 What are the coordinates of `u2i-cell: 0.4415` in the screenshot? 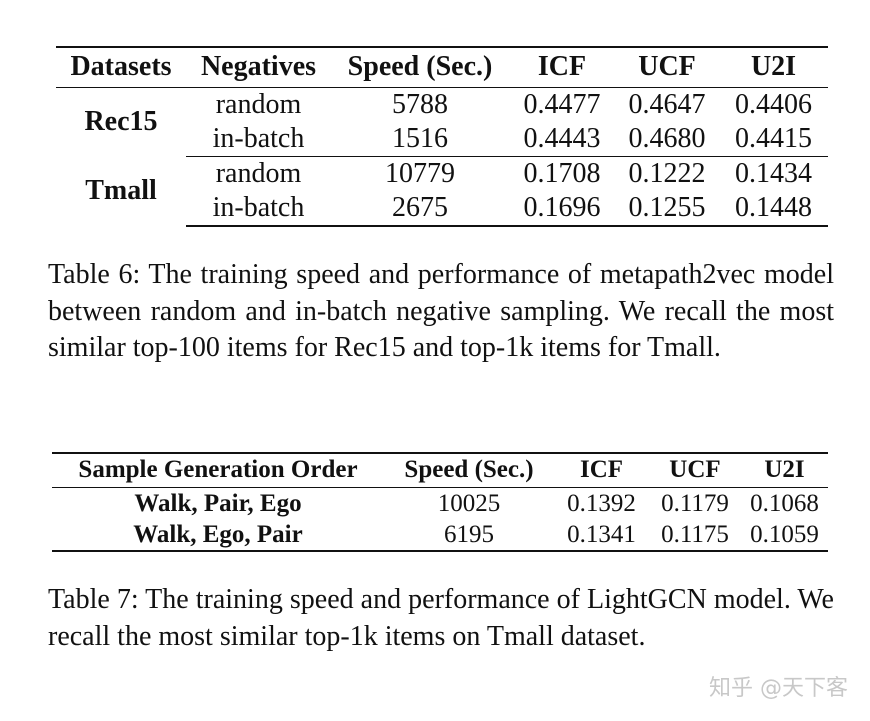 It's located at (773, 139).